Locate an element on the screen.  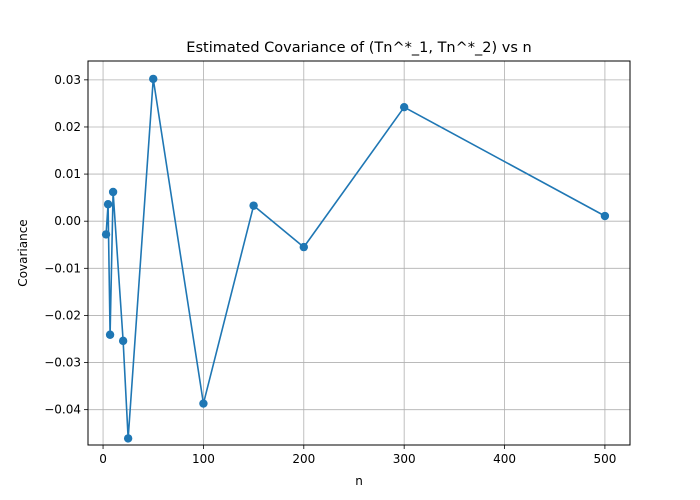
y-tick-label: 0.03 is located at coordinates (67, 80).